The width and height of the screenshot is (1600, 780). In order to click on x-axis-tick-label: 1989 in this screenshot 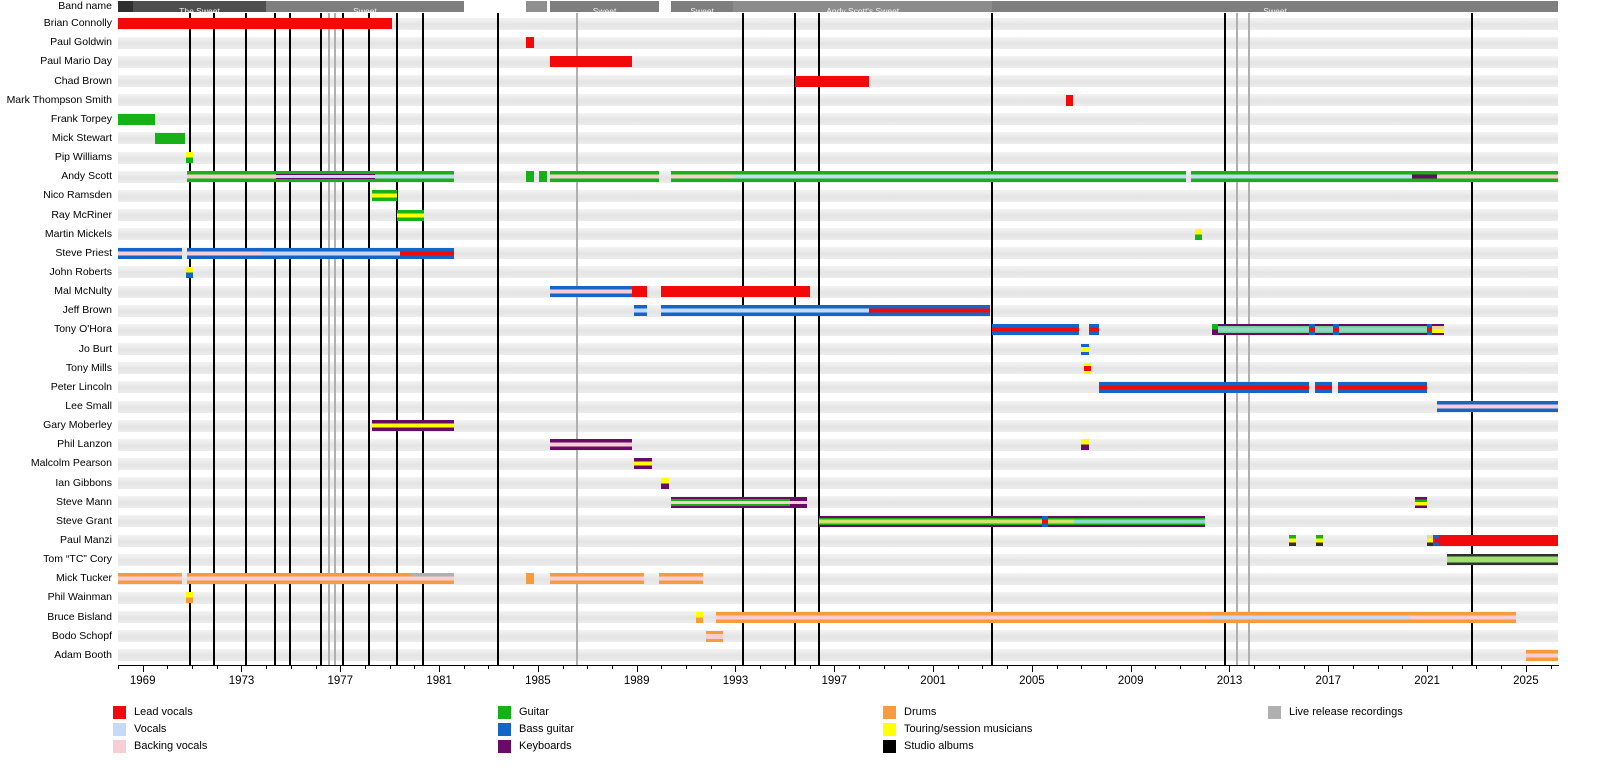, I will do `click(636, 681)`.